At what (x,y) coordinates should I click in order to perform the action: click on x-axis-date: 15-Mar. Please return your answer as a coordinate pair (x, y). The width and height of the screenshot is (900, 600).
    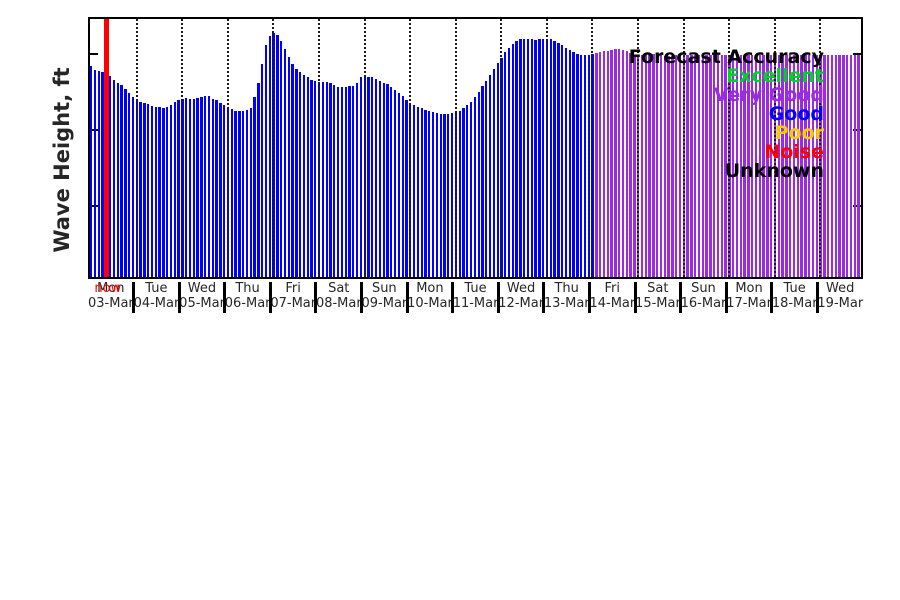
    Looking at the image, I should click on (658, 303).